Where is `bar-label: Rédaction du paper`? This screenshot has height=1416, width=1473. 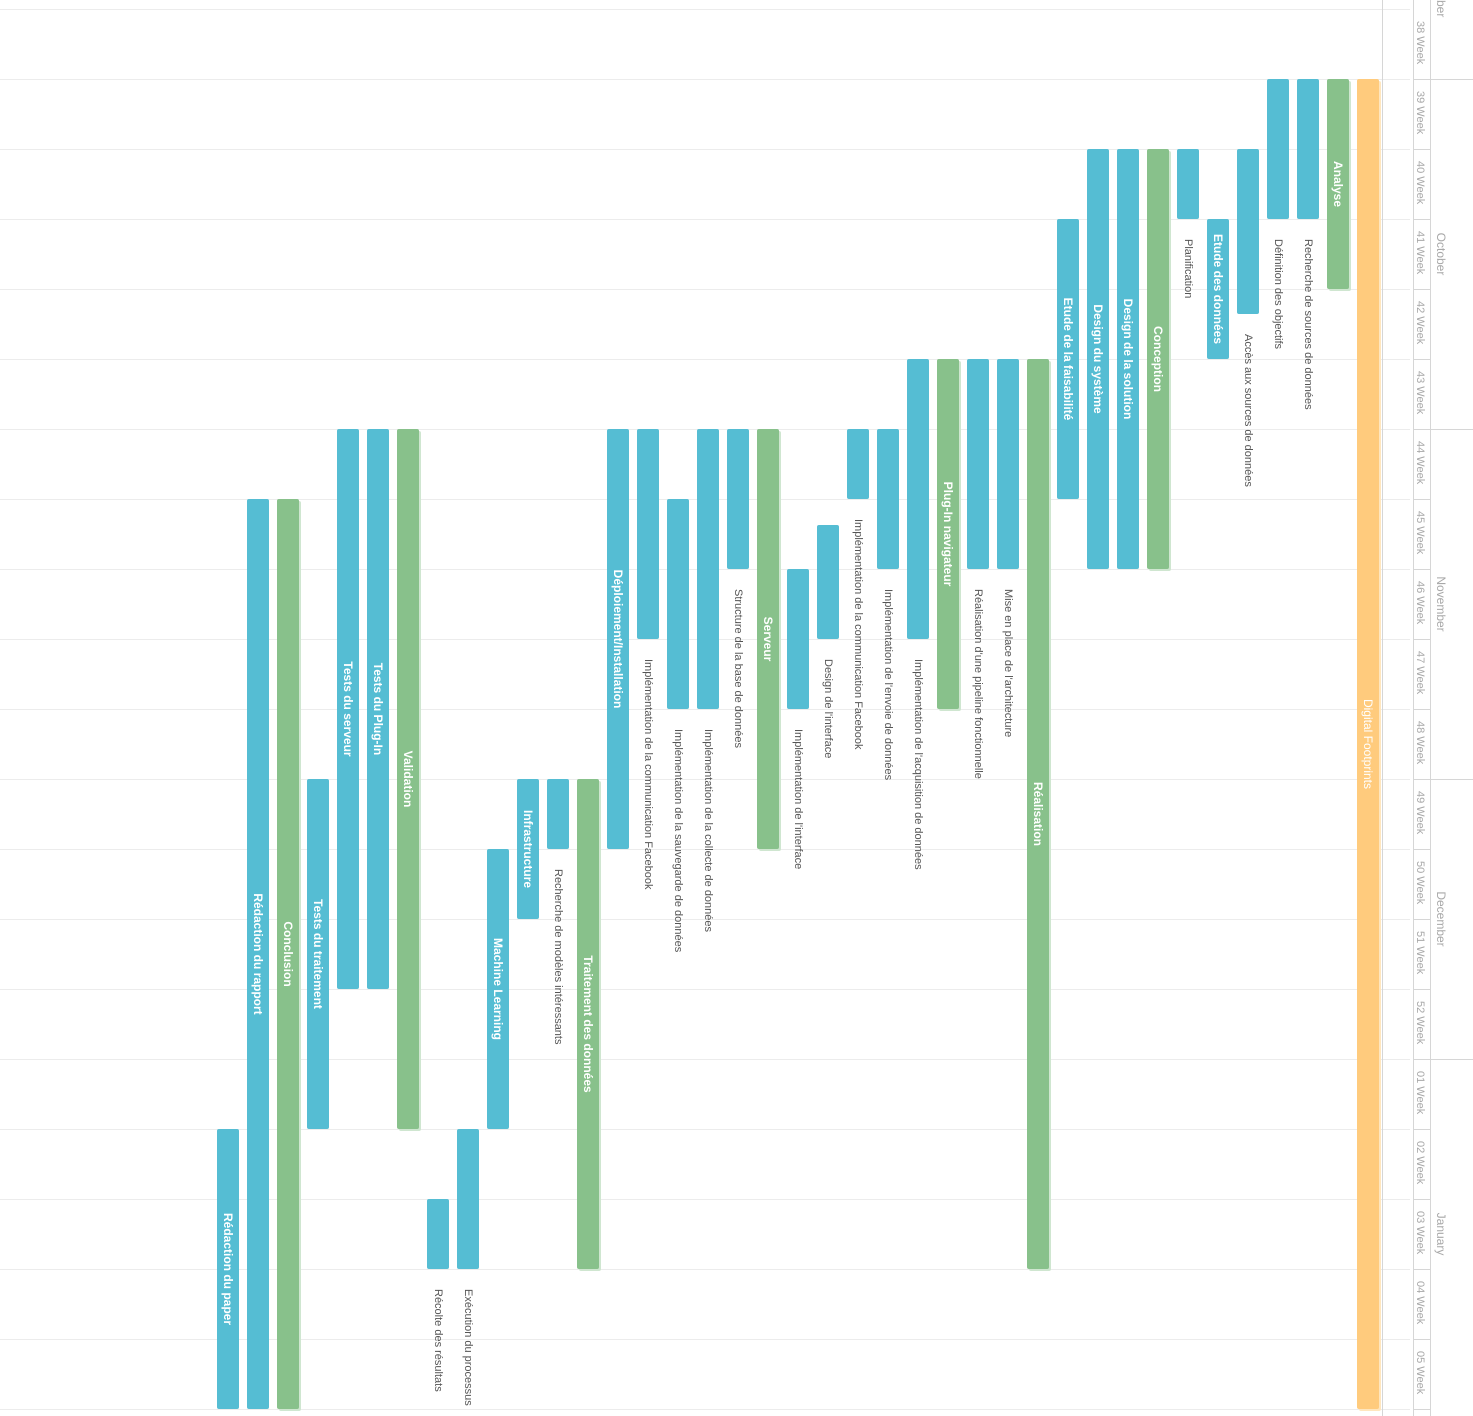 bar-label: Rédaction du paper is located at coordinates (228, 1269).